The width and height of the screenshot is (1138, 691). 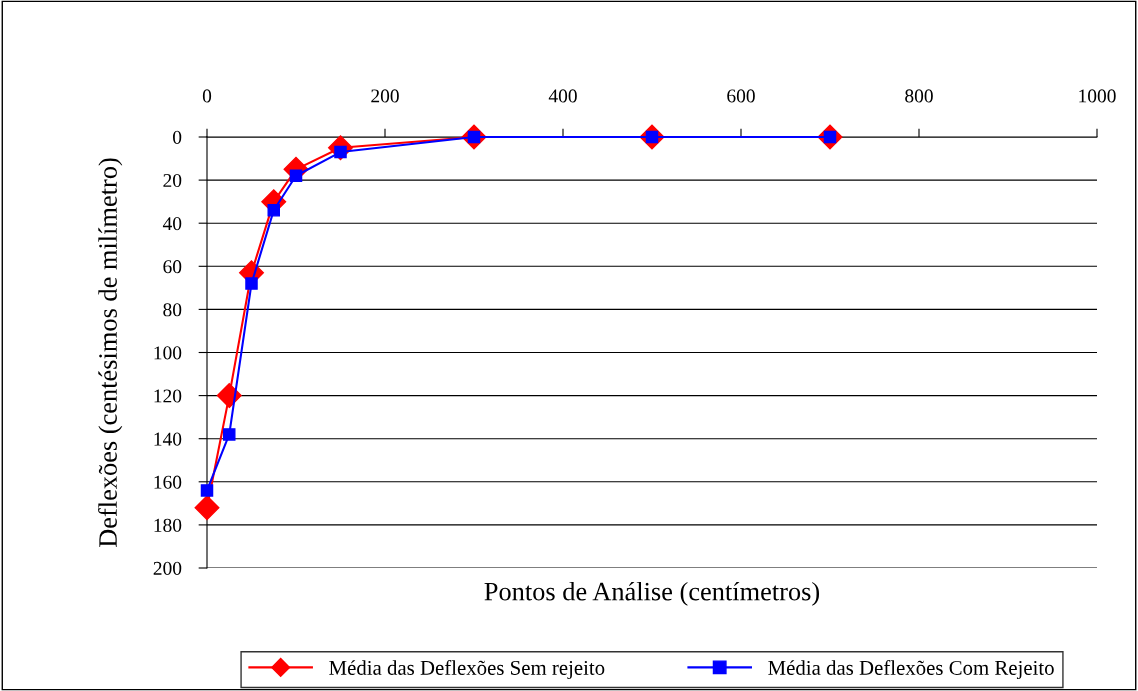 I want to click on legend-label: Média das Deflexões Sem rejeito, so click(x=467, y=670).